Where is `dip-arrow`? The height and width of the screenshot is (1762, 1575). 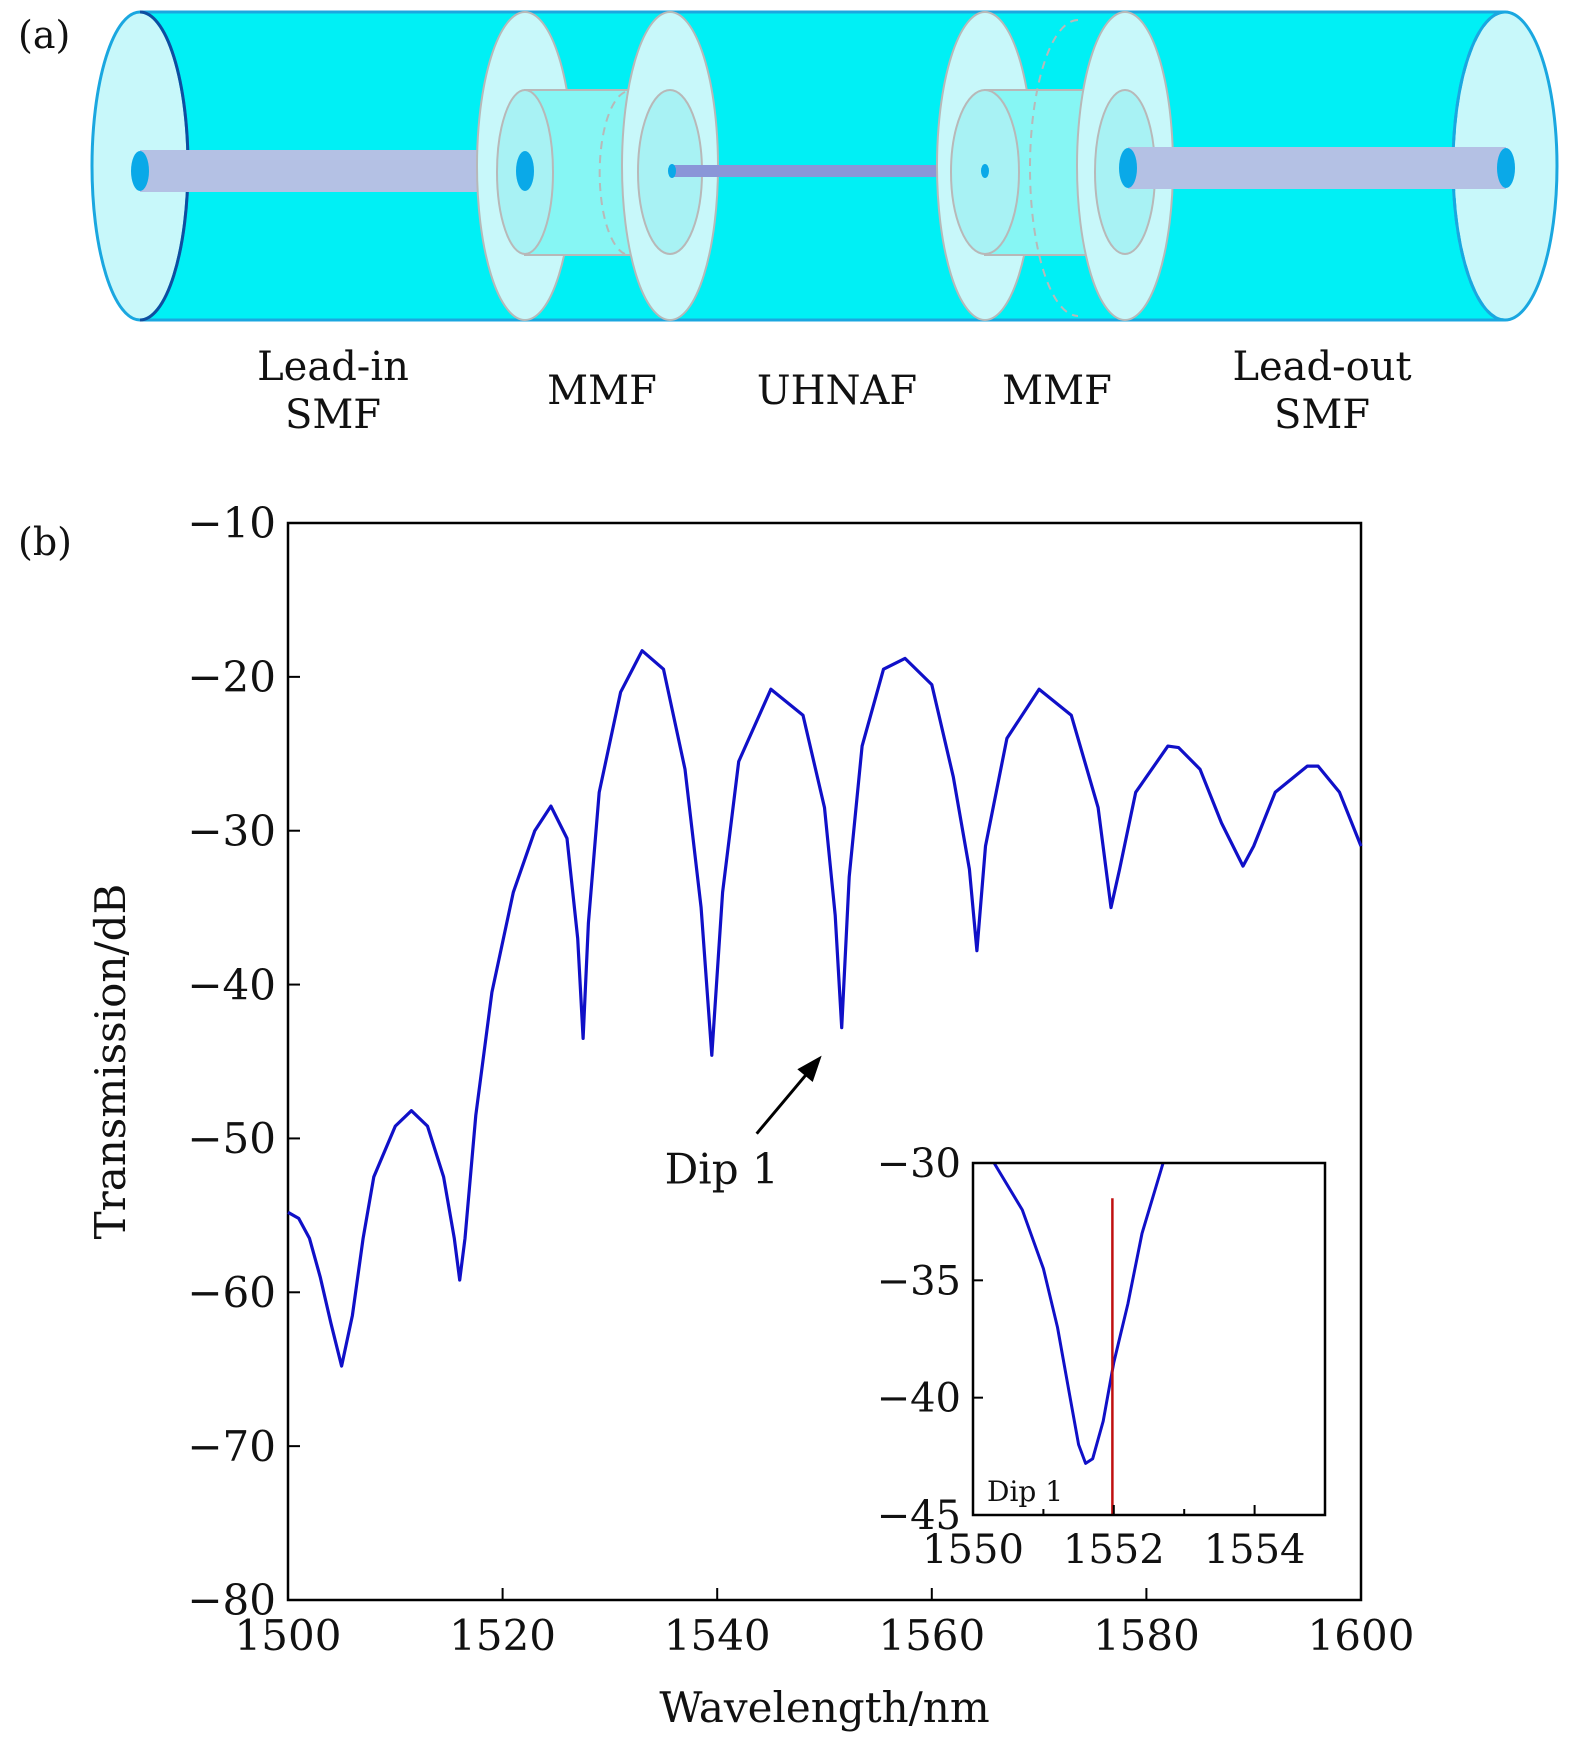 dip-arrow is located at coordinates (785, 1099).